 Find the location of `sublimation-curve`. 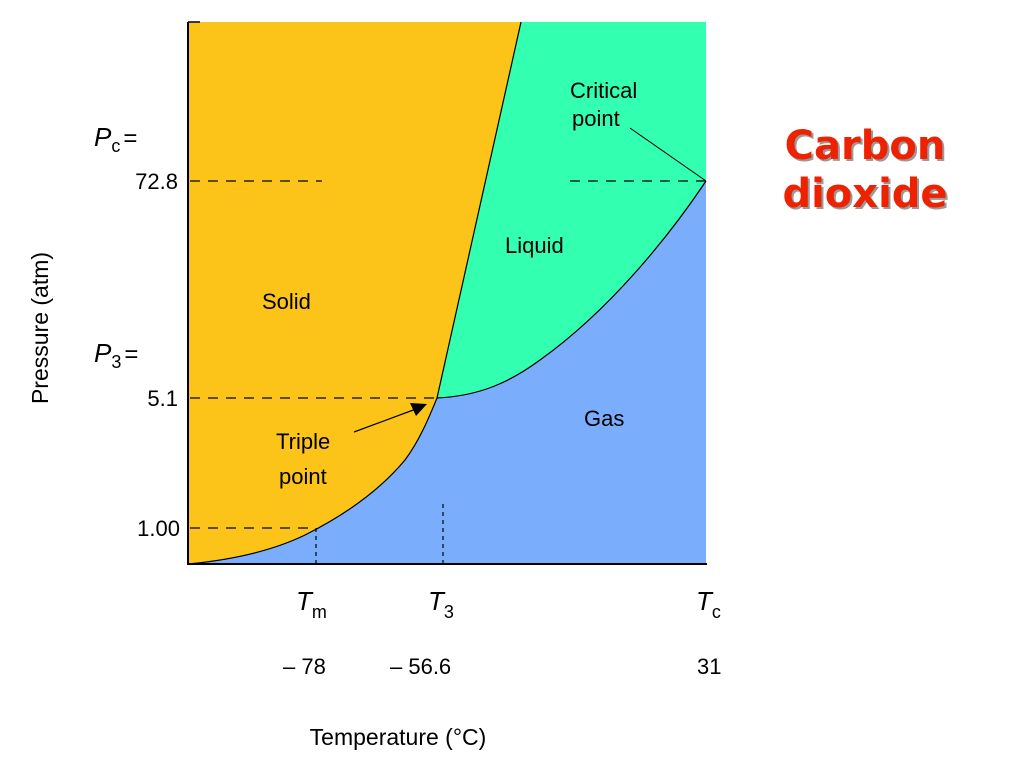

sublimation-curve is located at coordinates (312, 481).